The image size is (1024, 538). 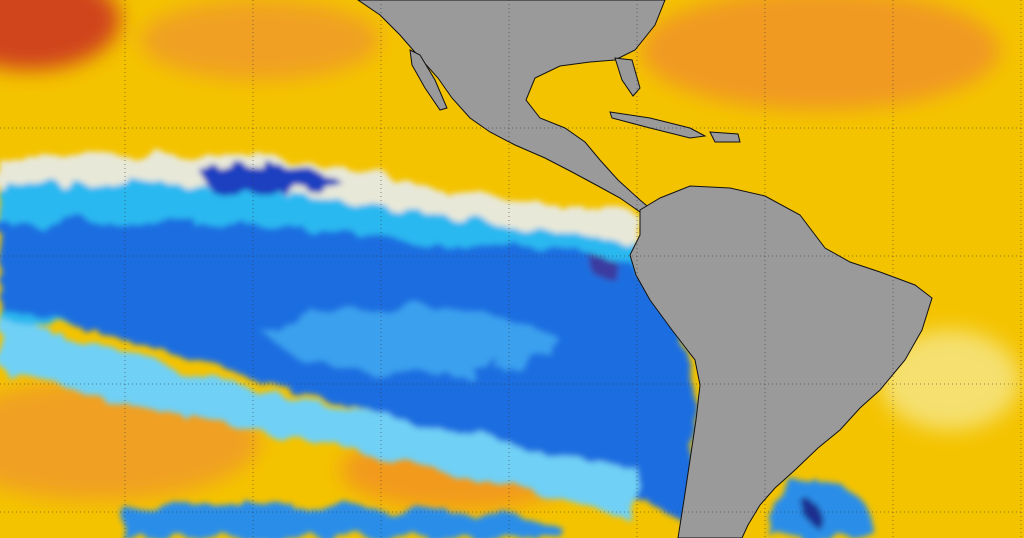 I want to click on baja-california, so click(x=428, y=80).